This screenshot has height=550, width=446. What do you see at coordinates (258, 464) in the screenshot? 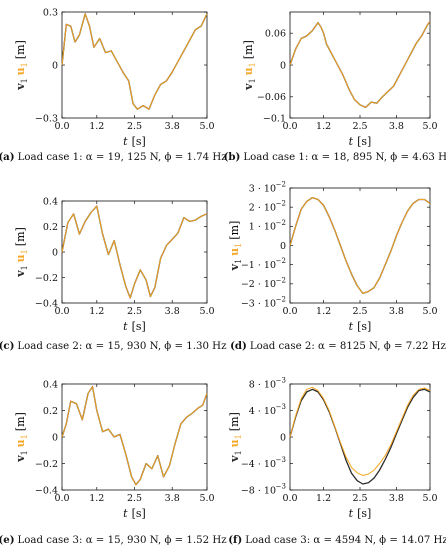
I see `y-tick-label: −4 · 10` at bounding box center [258, 464].